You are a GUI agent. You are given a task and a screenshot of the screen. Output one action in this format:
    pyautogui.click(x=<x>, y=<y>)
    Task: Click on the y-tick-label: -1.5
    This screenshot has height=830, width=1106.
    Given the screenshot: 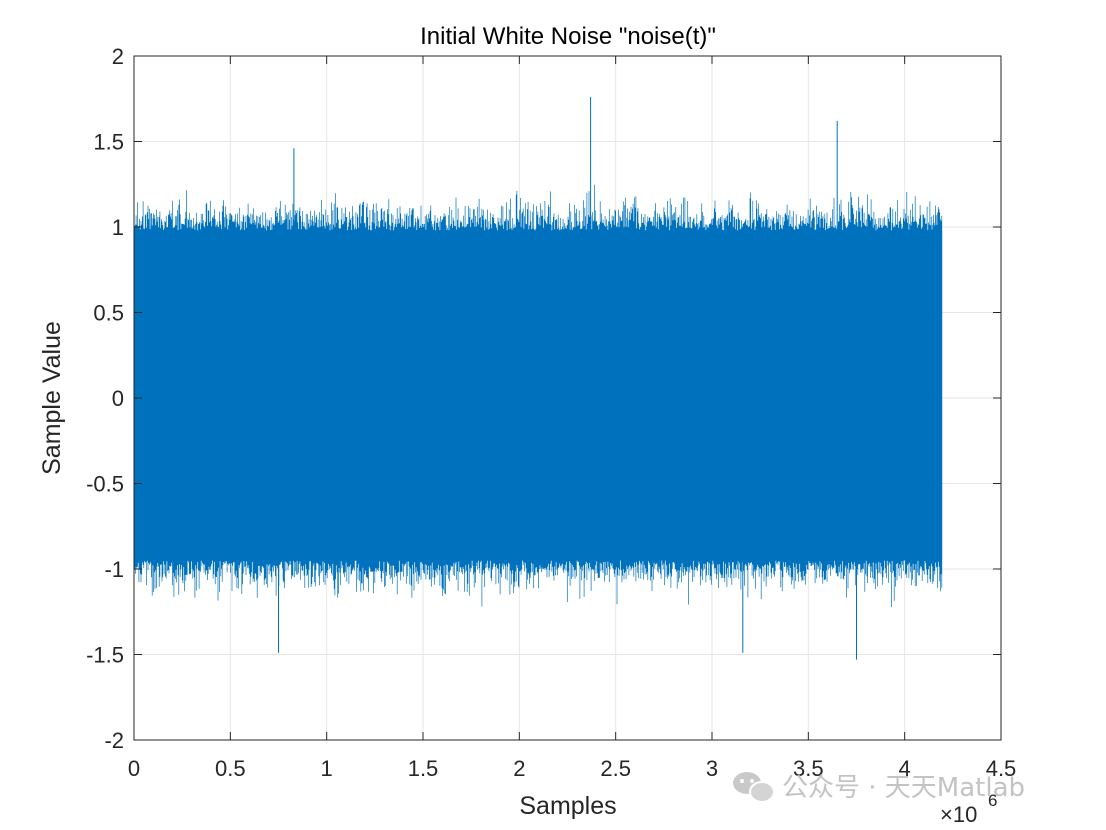 What is the action you would take?
    pyautogui.click(x=105, y=655)
    